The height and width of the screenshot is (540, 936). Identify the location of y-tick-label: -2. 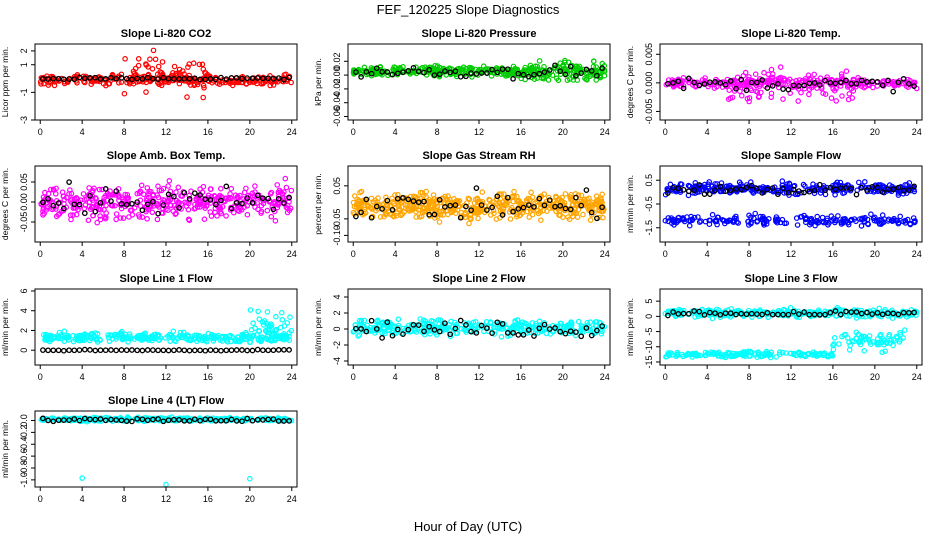
(337, 345).